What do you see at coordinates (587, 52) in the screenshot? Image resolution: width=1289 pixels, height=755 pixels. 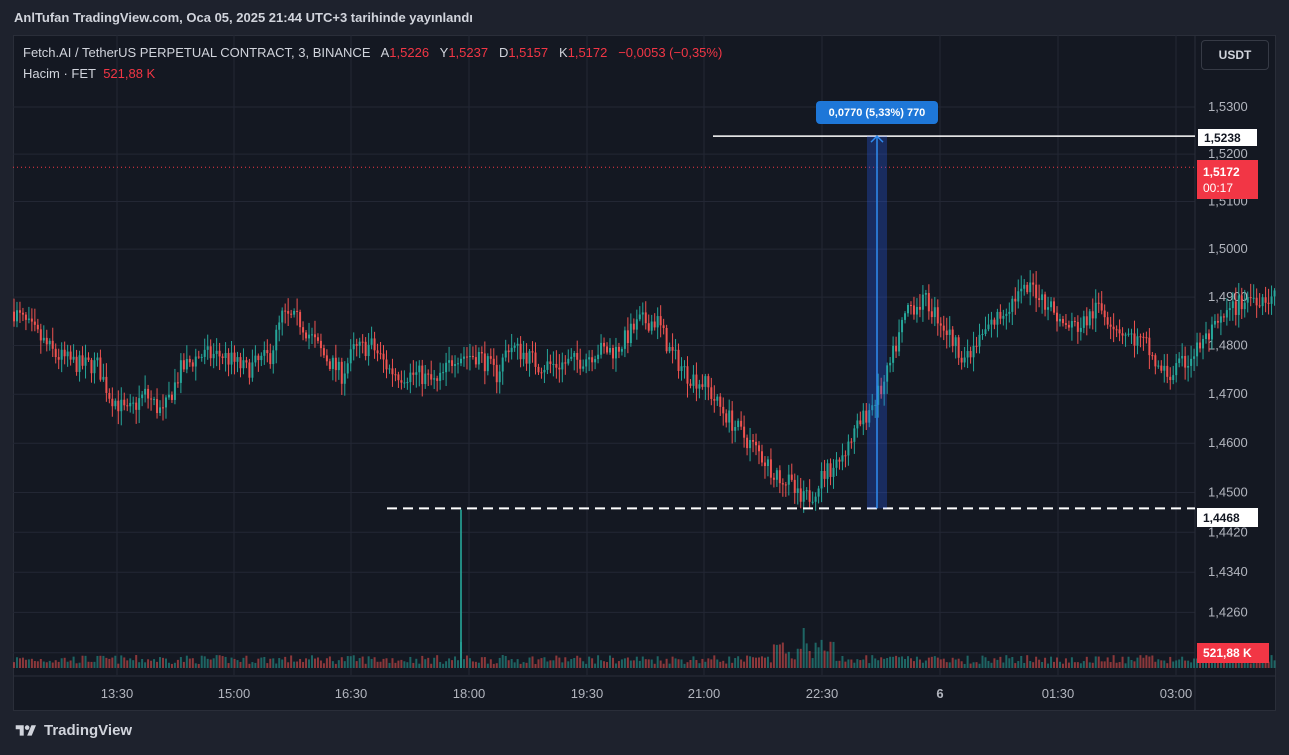 I see `close-value: 1,5172` at bounding box center [587, 52].